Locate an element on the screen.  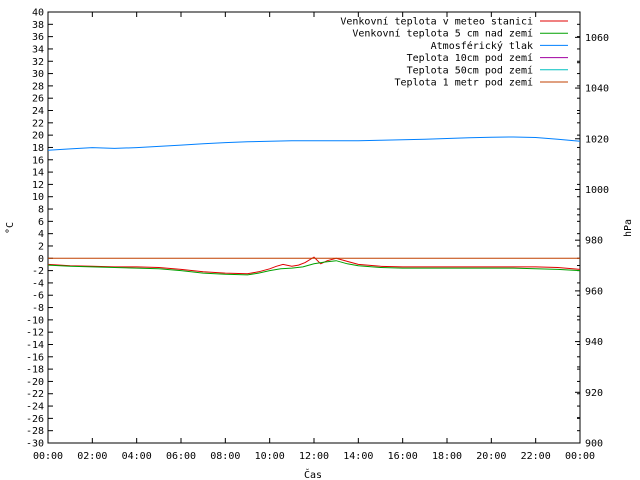
y-tick-label: -4 is located at coordinates (38, 283).